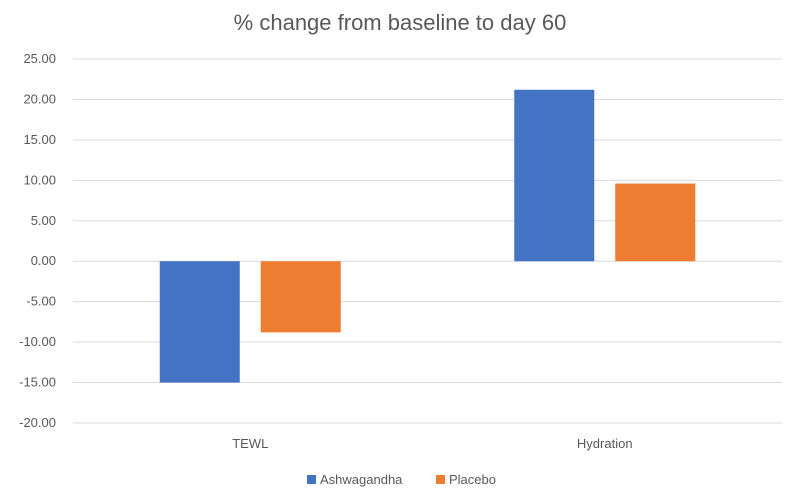  What do you see at coordinates (400, 22) in the screenshot?
I see `chart-title: % change from baseline to day 60` at bounding box center [400, 22].